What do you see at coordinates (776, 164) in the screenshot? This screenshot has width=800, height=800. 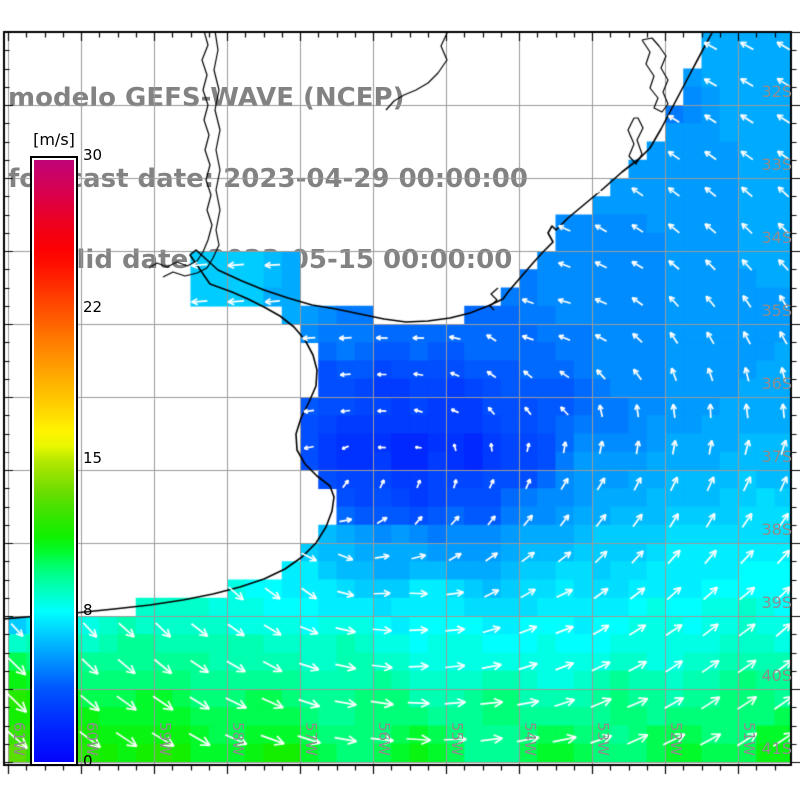 I see `lat-tick-label: 33S` at bounding box center [776, 164].